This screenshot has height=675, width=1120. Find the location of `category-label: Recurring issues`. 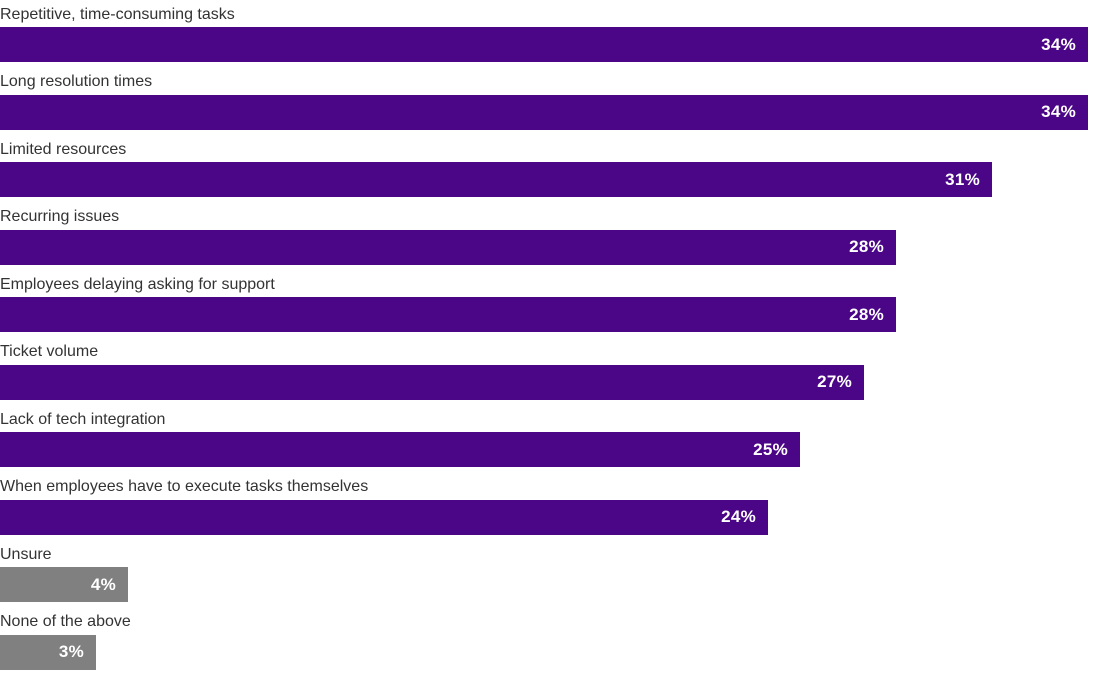

category-label: Recurring issues is located at coordinates (60, 216).